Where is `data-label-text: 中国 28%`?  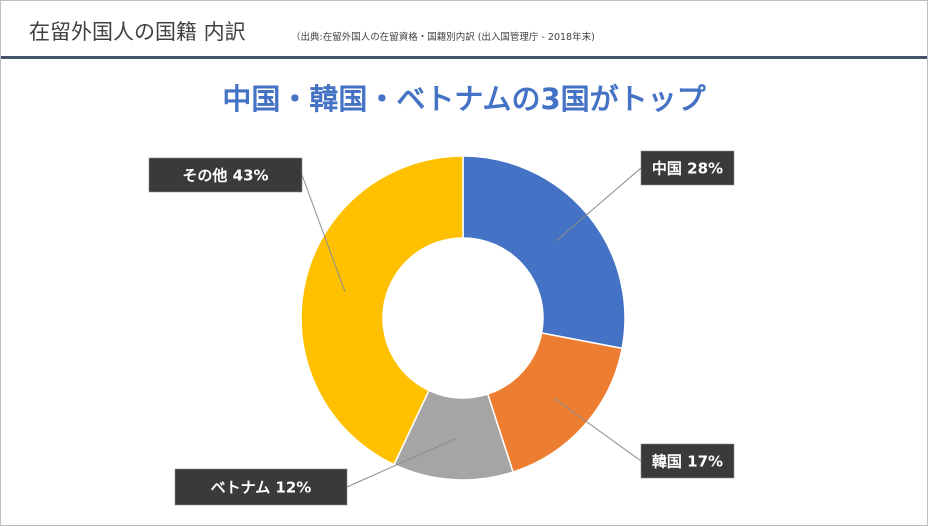
data-label-text: 中国 28% is located at coordinates (687, 169).